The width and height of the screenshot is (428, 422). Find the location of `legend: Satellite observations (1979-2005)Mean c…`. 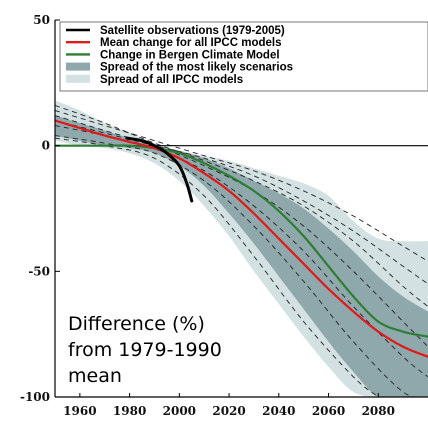

legend: Satellite observations (1979-2005)Mean c… is located at coordinates (243, 56).